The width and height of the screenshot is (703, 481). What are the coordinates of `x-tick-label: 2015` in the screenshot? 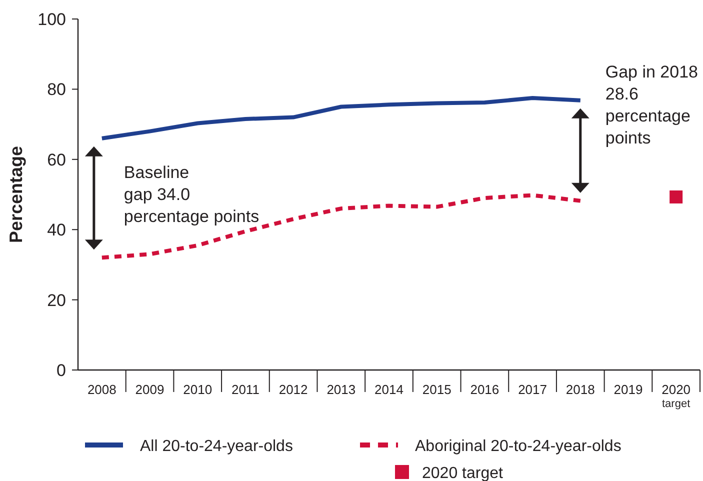 It's located at (437, 389).